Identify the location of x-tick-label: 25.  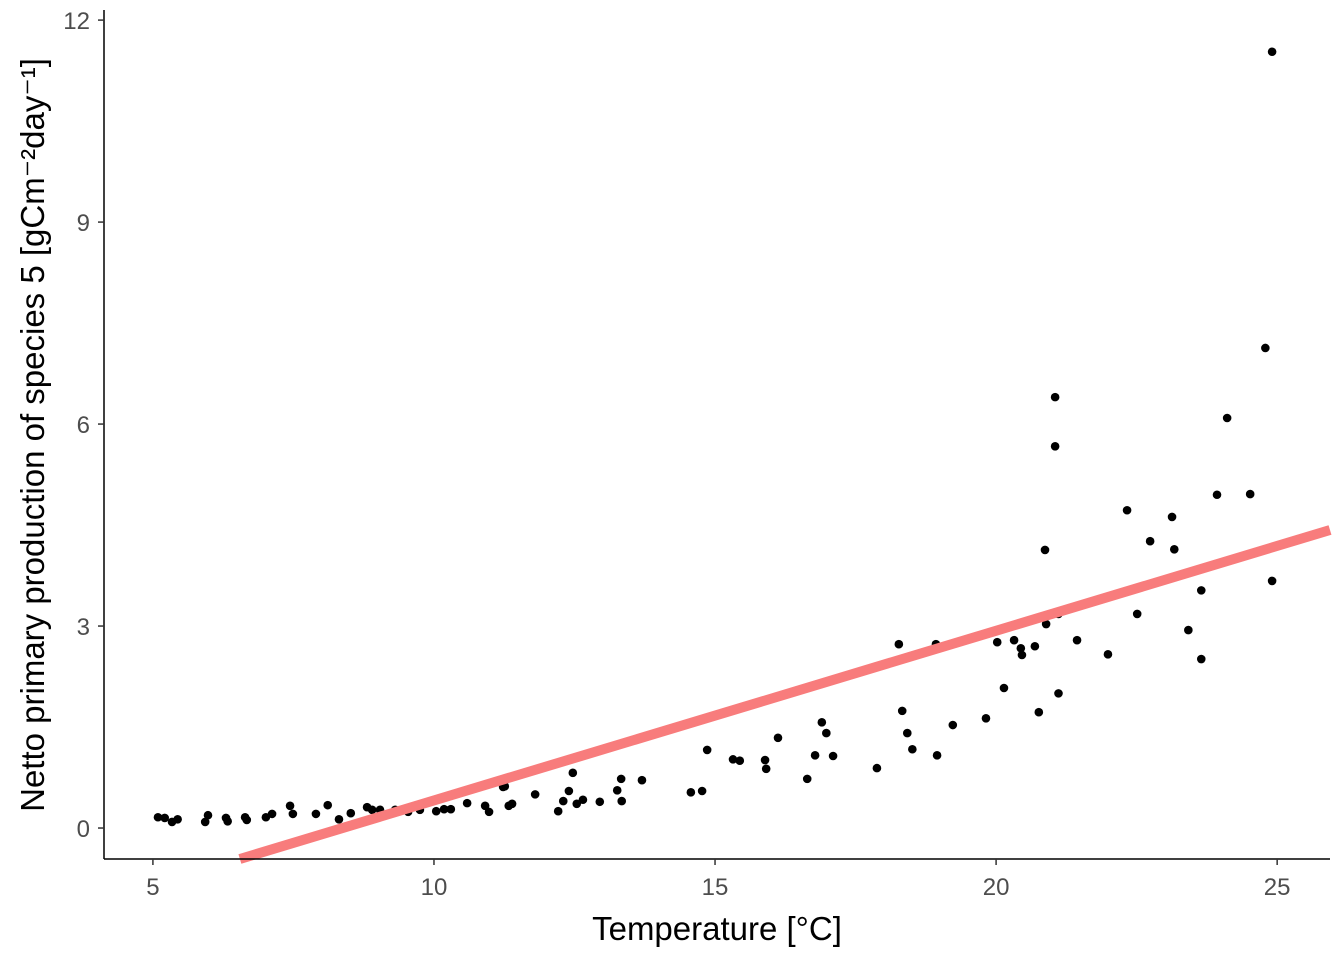
(1277, 887).